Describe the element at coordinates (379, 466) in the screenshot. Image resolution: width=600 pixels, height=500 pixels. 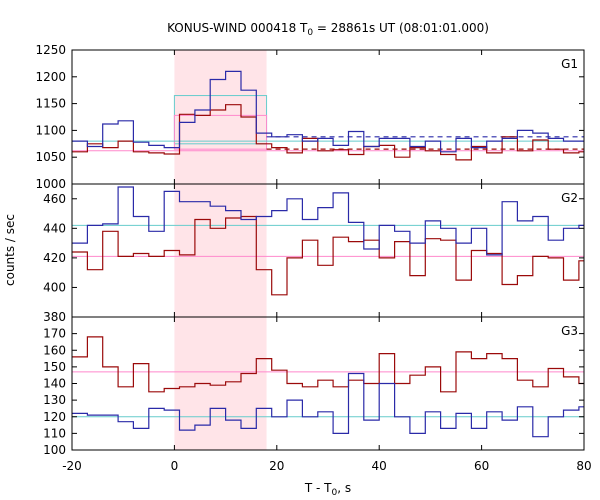
I see `x-tick-label: 40` at that location.